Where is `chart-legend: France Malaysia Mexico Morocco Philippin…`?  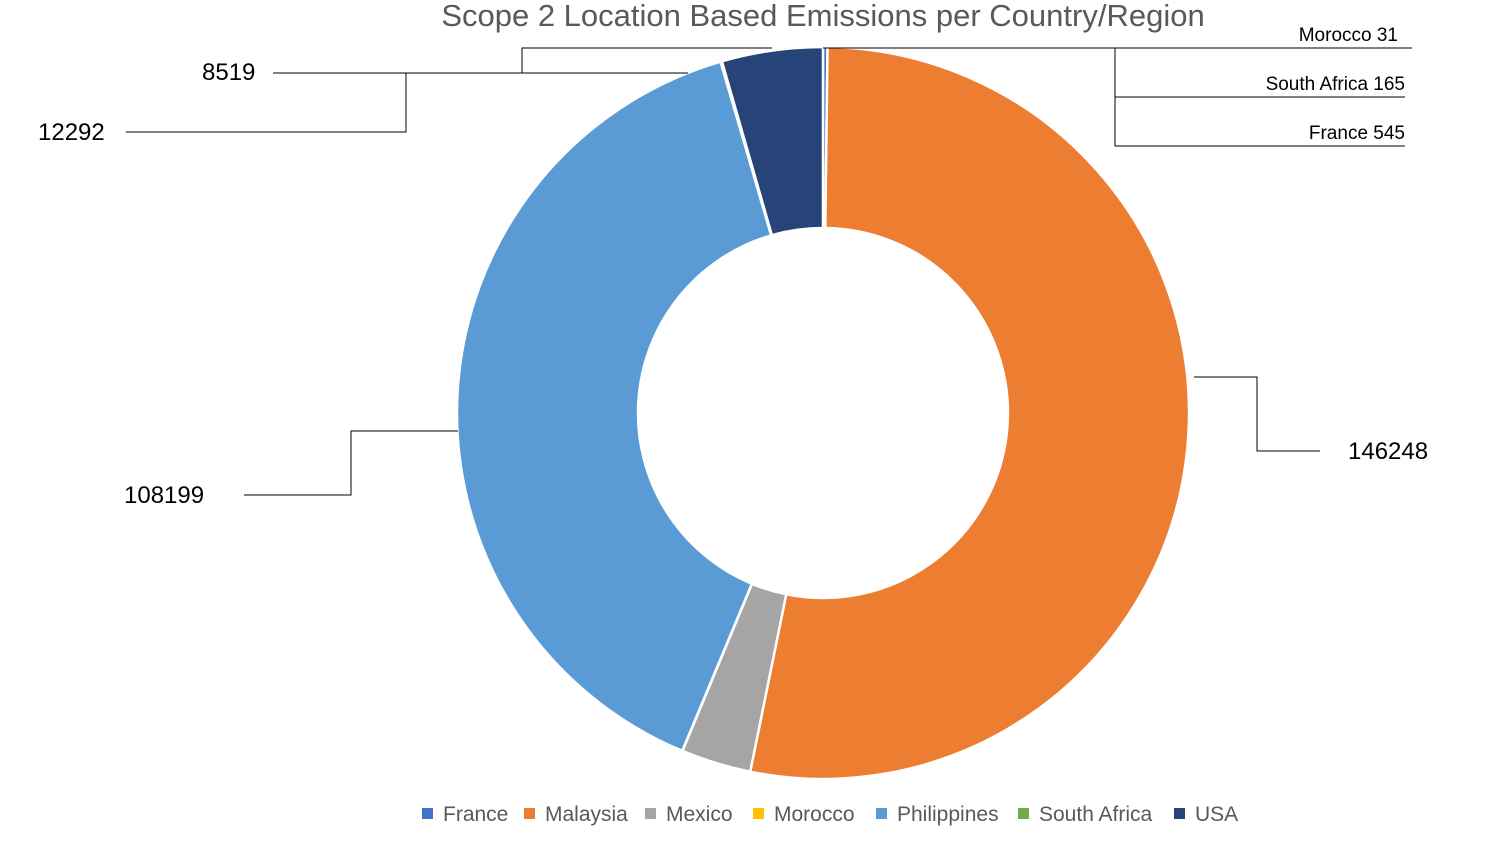
chart-legend: France Malaysia Mexico Morocco Philippin… is located at coordinates (830, 814).